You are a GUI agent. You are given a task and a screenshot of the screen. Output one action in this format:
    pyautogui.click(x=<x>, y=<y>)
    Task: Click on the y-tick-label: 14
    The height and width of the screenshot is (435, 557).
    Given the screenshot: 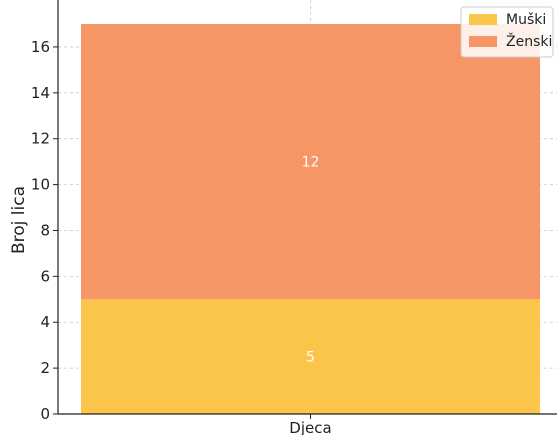 What is the action you would take?
    pyautogui.click(x=40, y=93)
    